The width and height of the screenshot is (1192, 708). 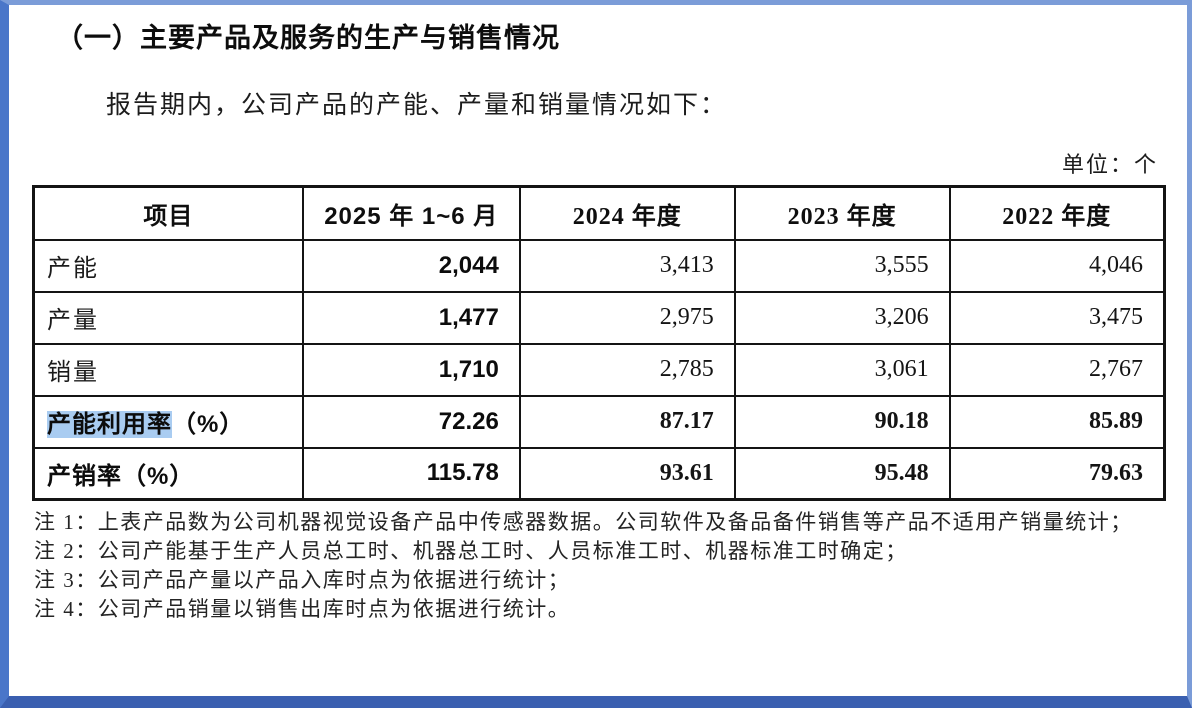 I want to click on cell-value: 93.61, so click(x=627, y=473).